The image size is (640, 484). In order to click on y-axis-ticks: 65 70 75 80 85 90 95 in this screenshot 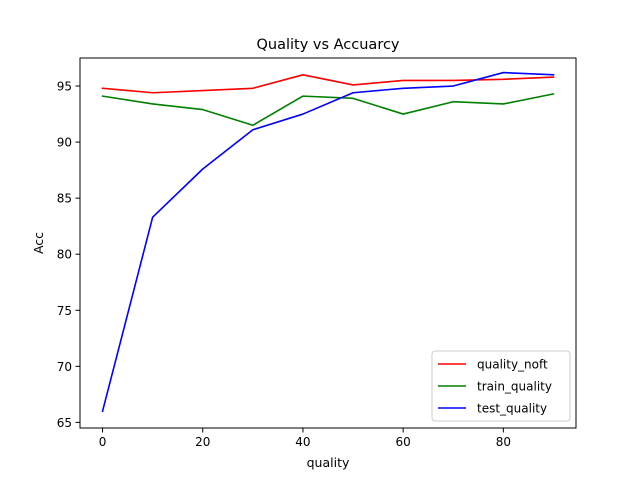, I will do `click(68, 255)`.